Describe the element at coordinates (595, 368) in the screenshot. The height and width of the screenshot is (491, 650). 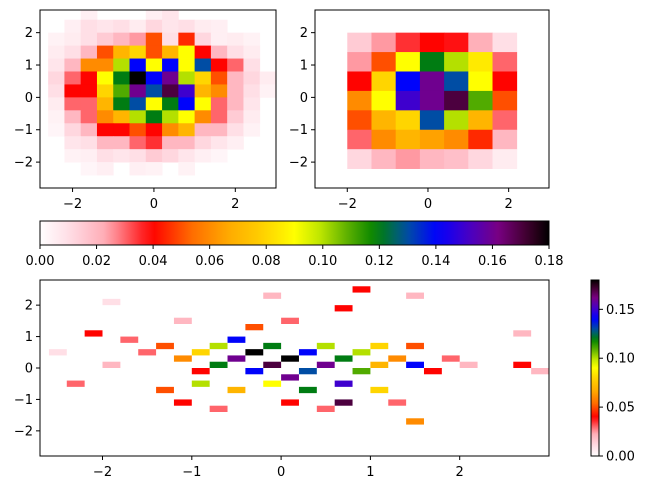
I see `colorbar-gradient` at that location.